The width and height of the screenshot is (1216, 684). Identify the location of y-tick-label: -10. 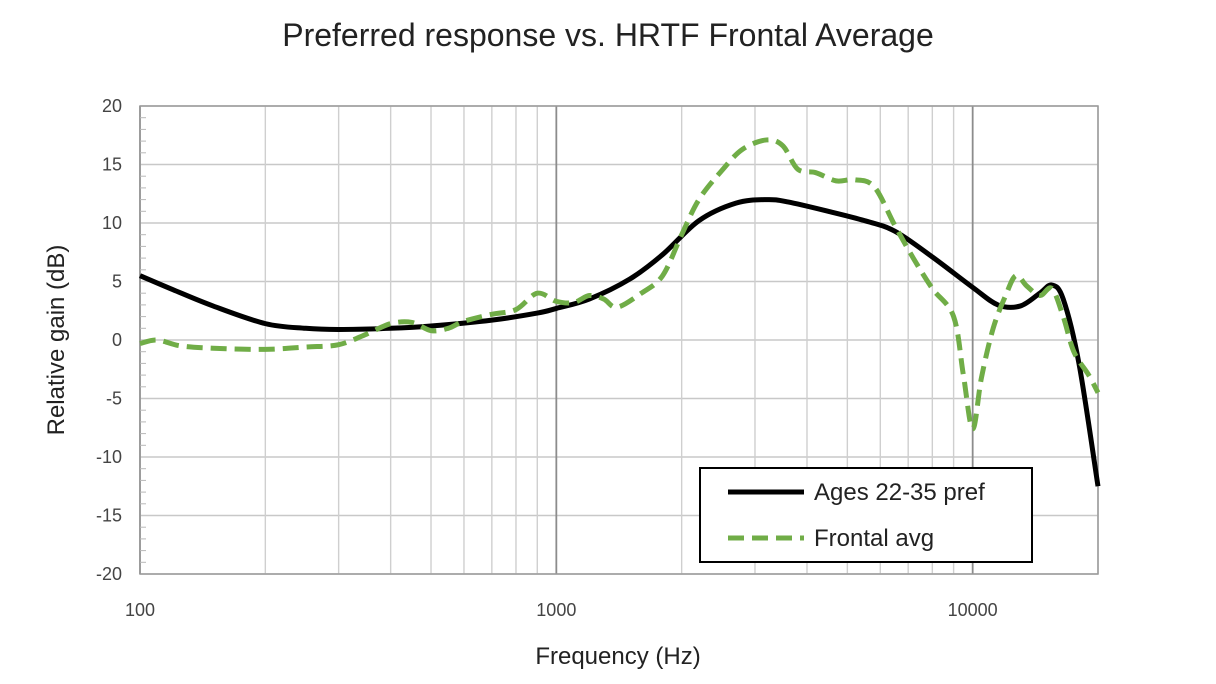
(109, 457).